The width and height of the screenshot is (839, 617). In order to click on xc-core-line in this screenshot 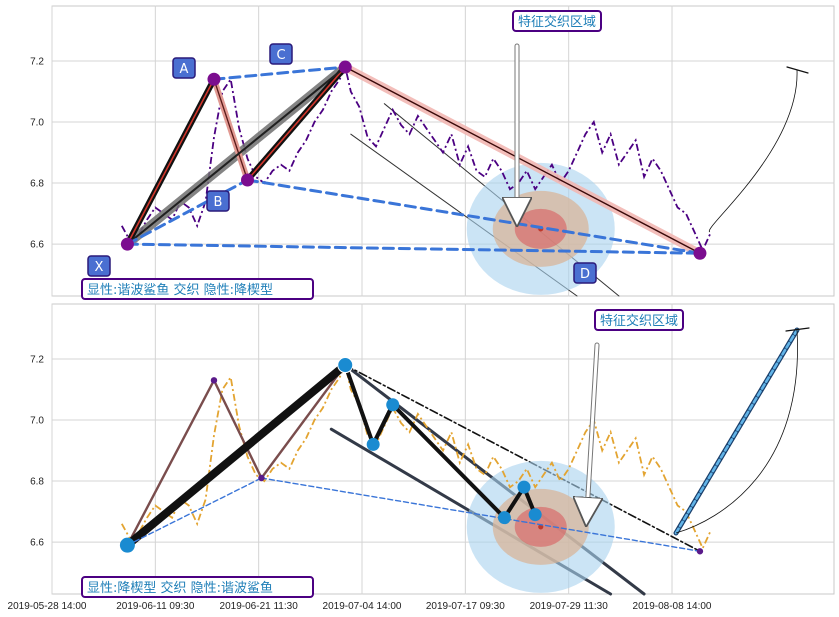, I will do `click(236, 156)`.